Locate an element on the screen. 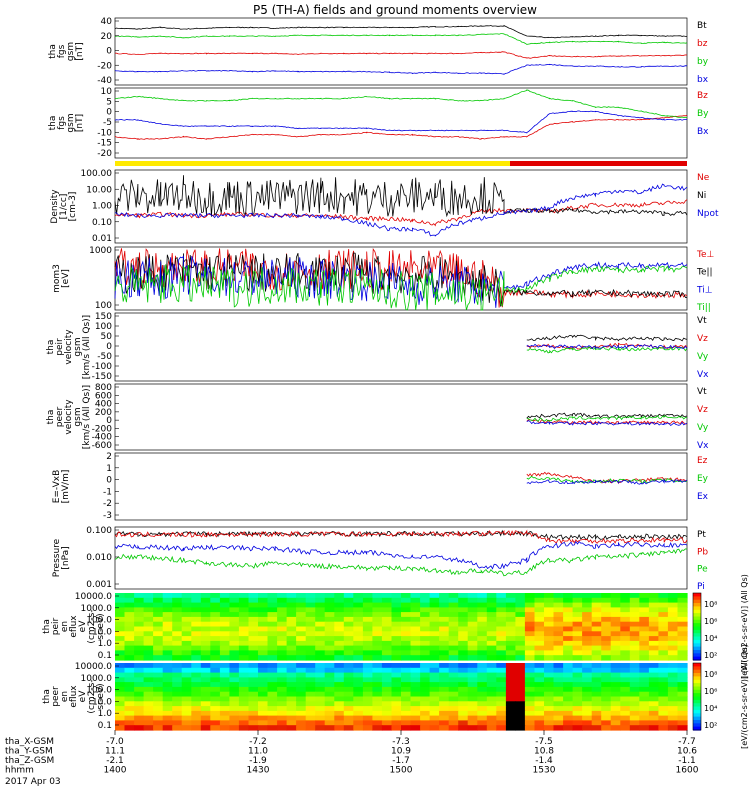 The image size is (750, 800). series-line-Npot is located at coordinates (401, 210).